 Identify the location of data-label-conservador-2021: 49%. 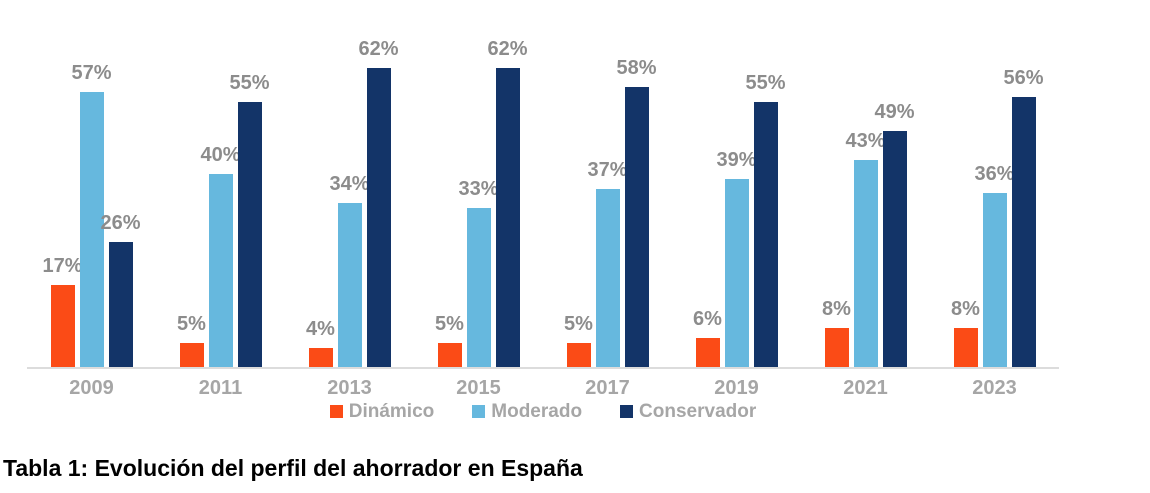
(894, 111).